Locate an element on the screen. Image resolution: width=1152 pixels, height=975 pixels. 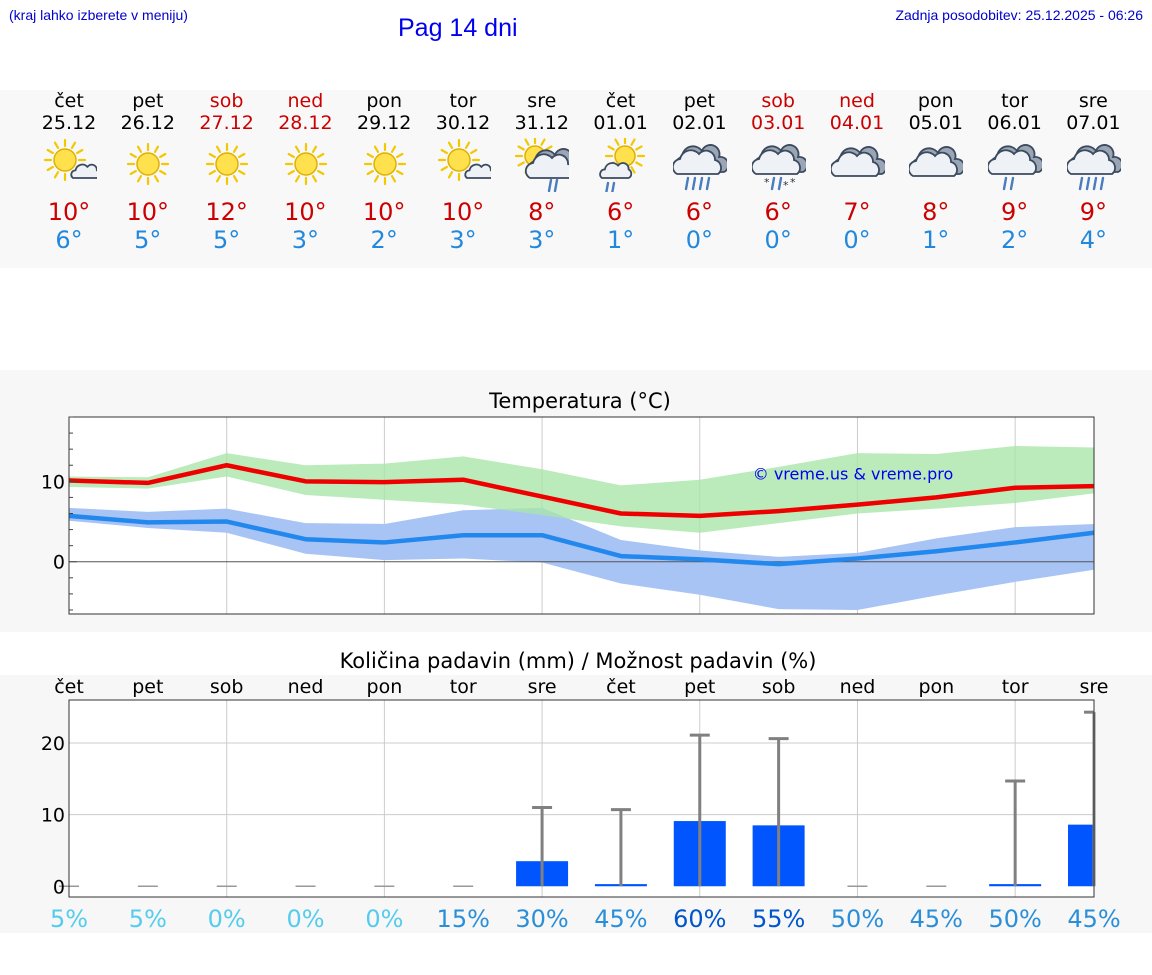
precip-y-tick-label: 0 is located at coordinates (59, 887).